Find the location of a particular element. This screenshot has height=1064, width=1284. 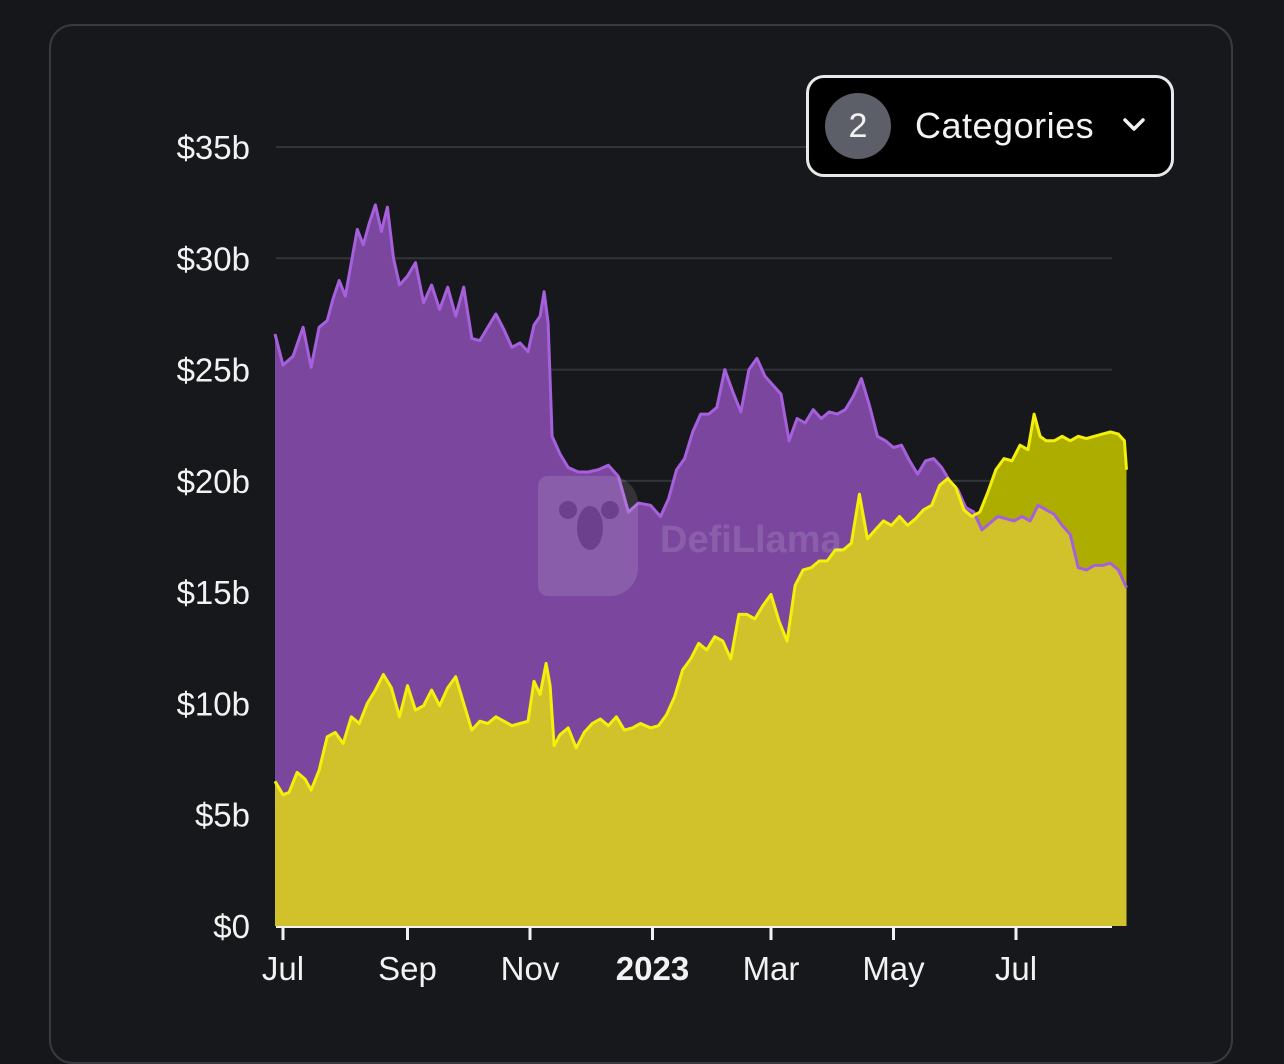

x-axis: Jul Sep Nov 2023 Mar May Jul is located at coordinates (687, 956).